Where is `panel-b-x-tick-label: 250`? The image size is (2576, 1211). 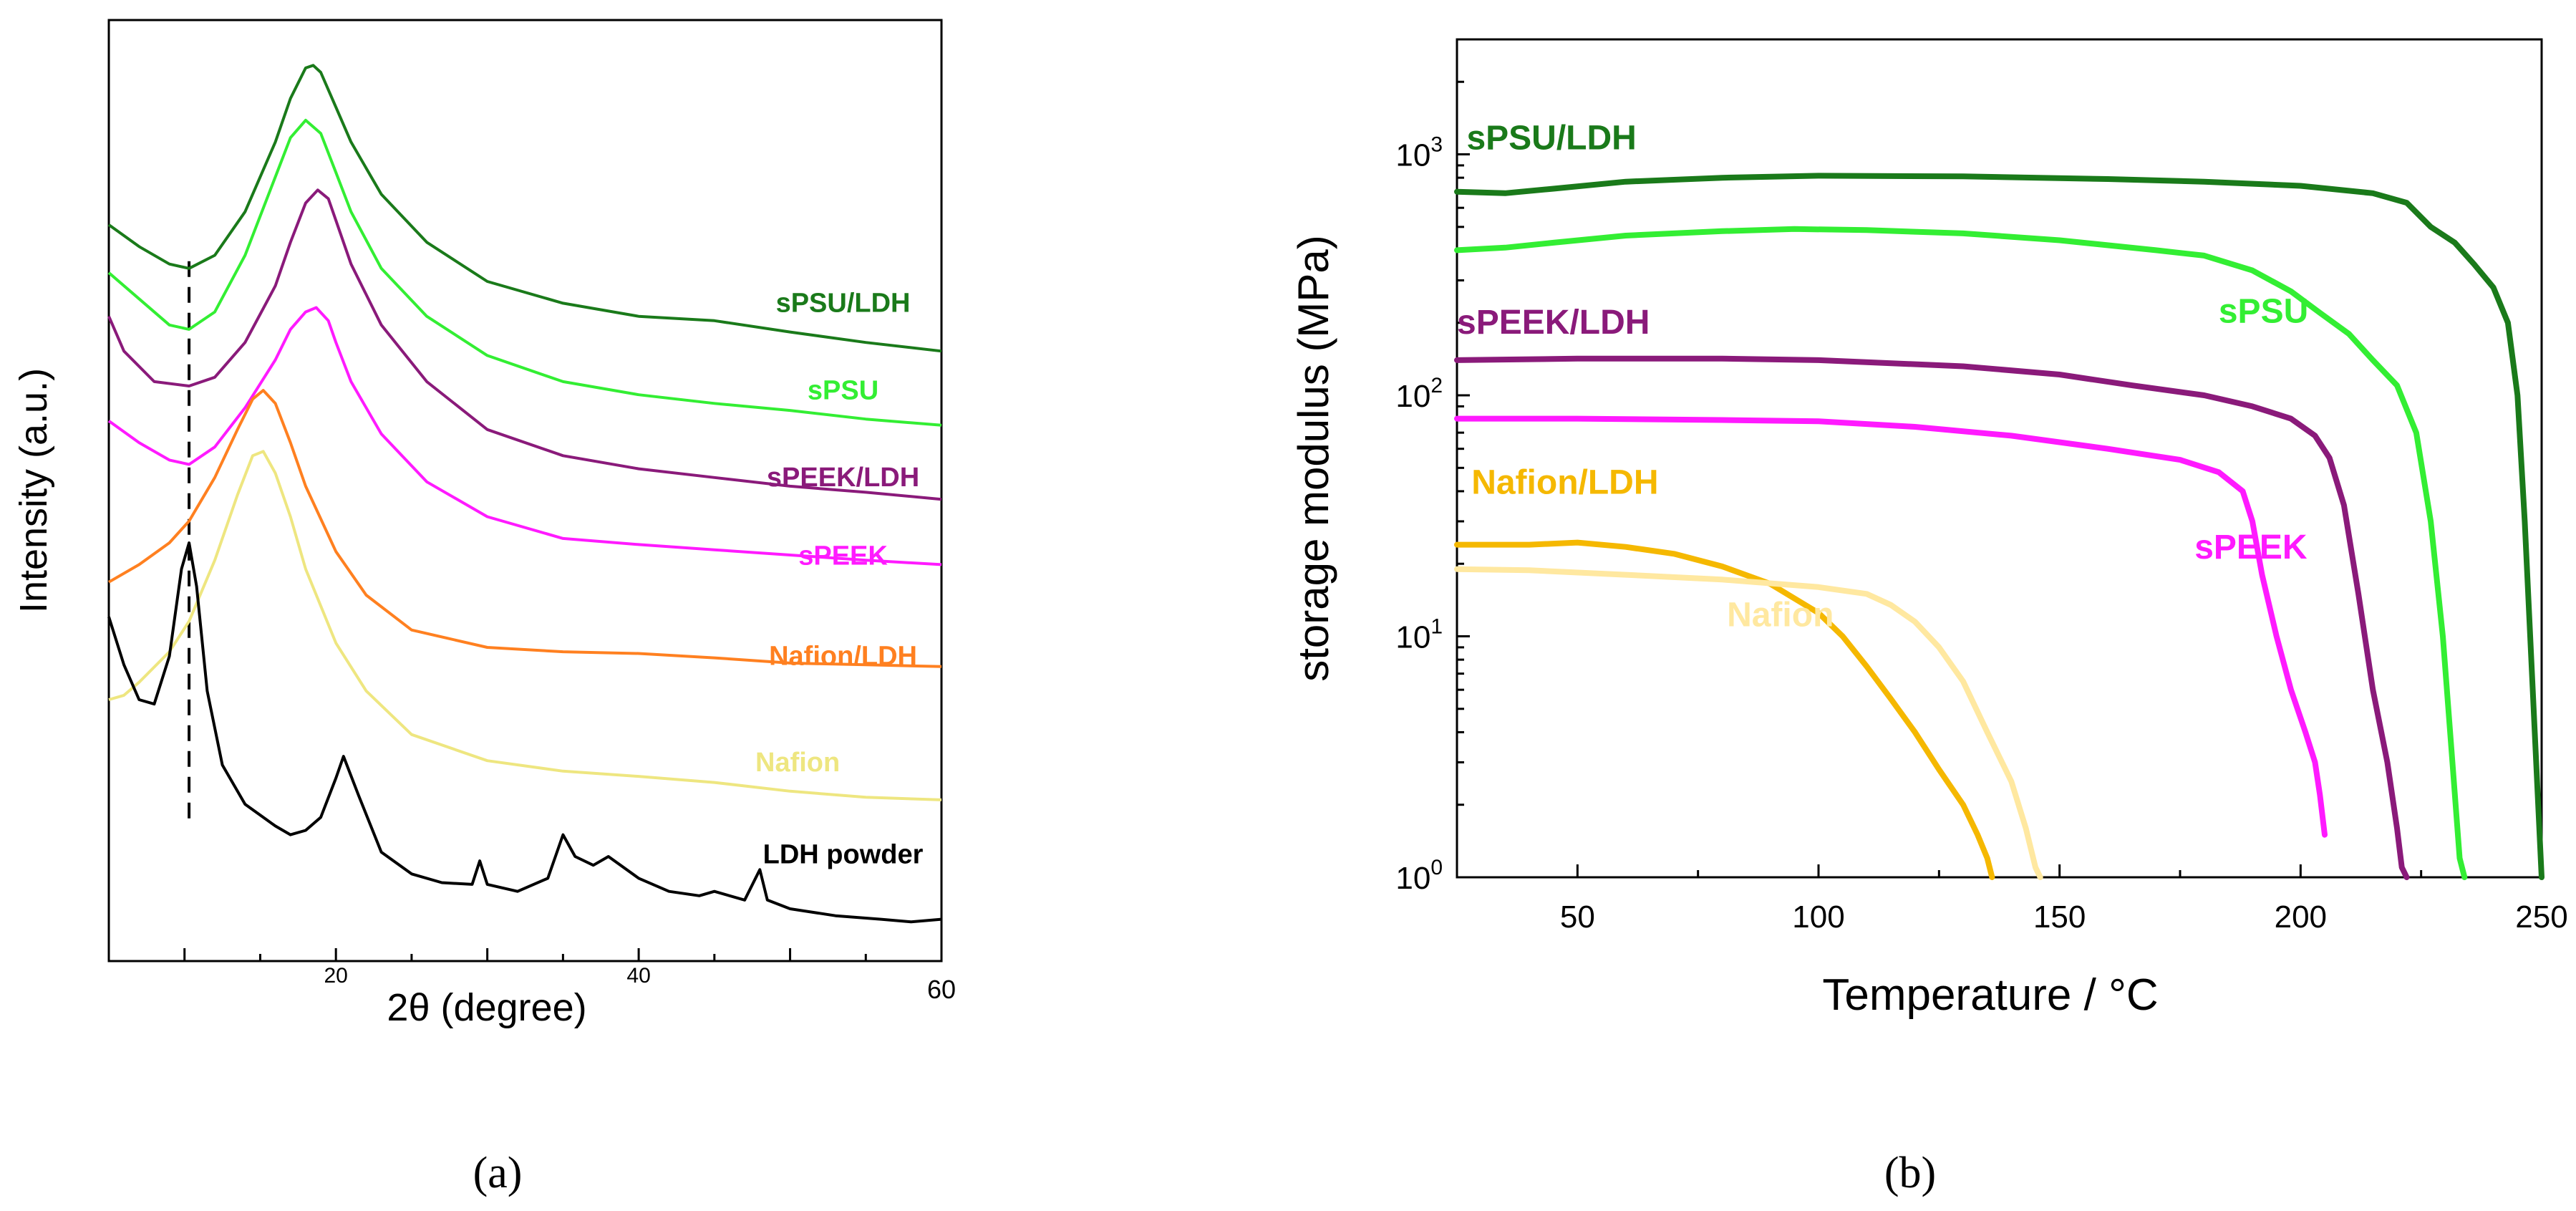
panel-b-x-tick-label: 250 is located at coordinates (2541, 917).